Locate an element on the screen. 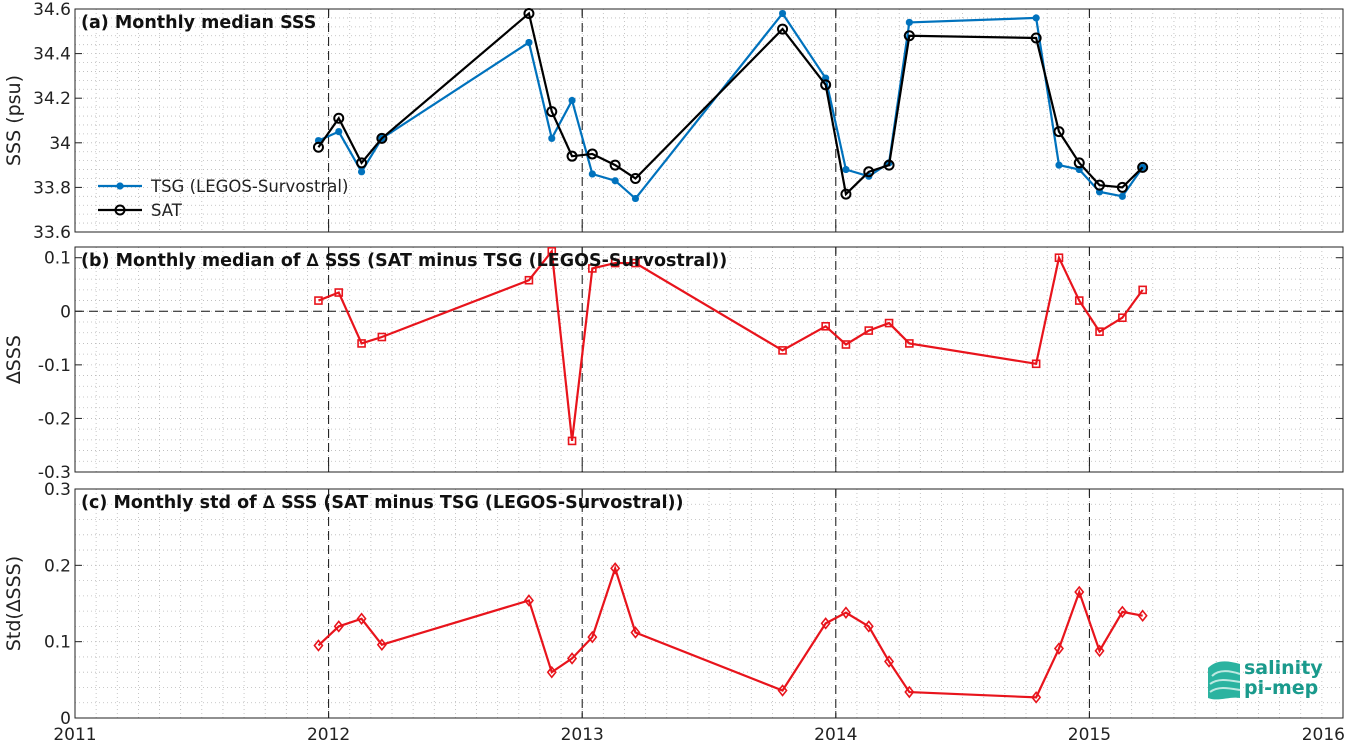 Image resolution: width=1368 pixels, height=745 pixels. y-tick-label: 0.2 is located at coordinates (57, 566).